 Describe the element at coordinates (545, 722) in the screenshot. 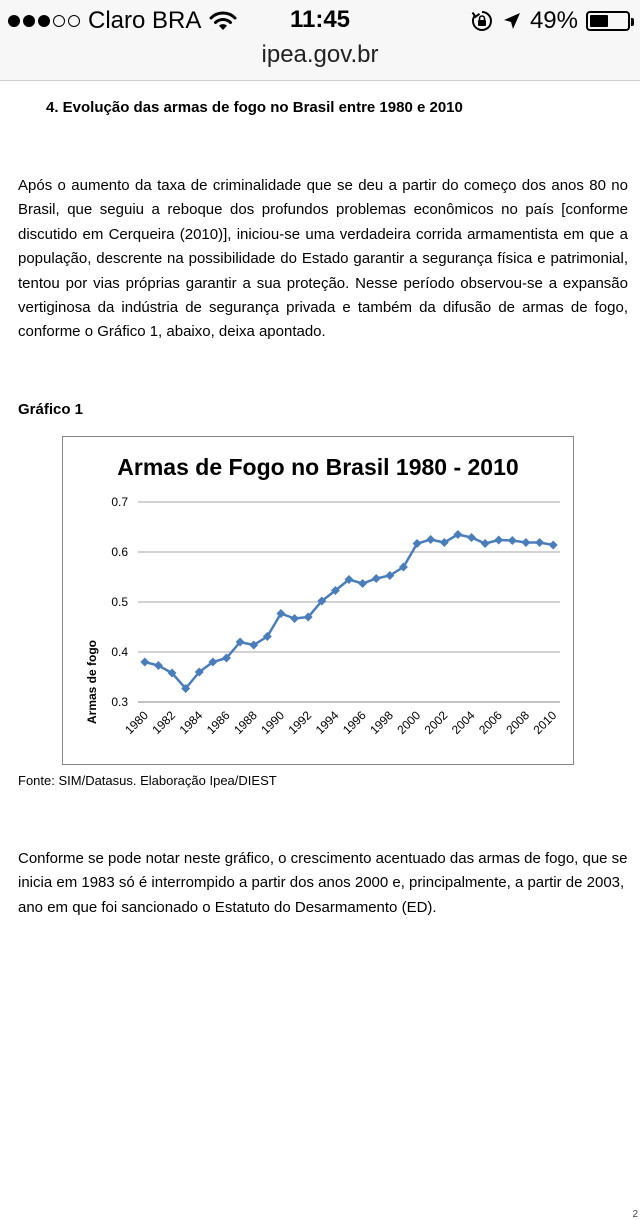

I see `x-tick-label: 2010` at that location.